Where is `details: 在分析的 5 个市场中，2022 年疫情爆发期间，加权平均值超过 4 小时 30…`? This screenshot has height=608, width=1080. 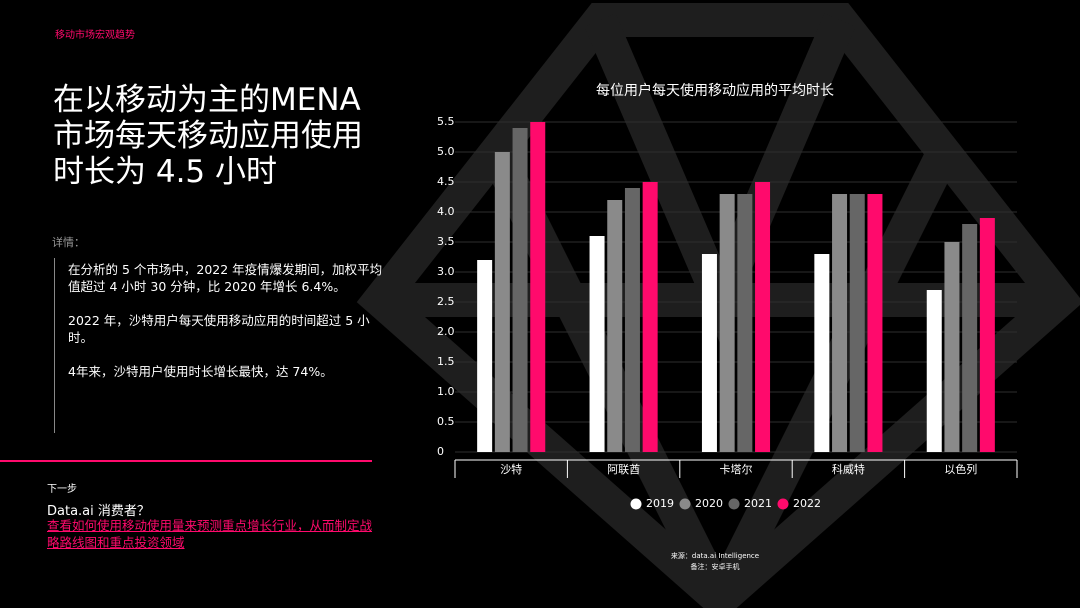 details: 在分析的 5 个市场中，2022 年疫情爆发期间，加权平均值超过 4 小时 30… is located at coordinates (229, 329).